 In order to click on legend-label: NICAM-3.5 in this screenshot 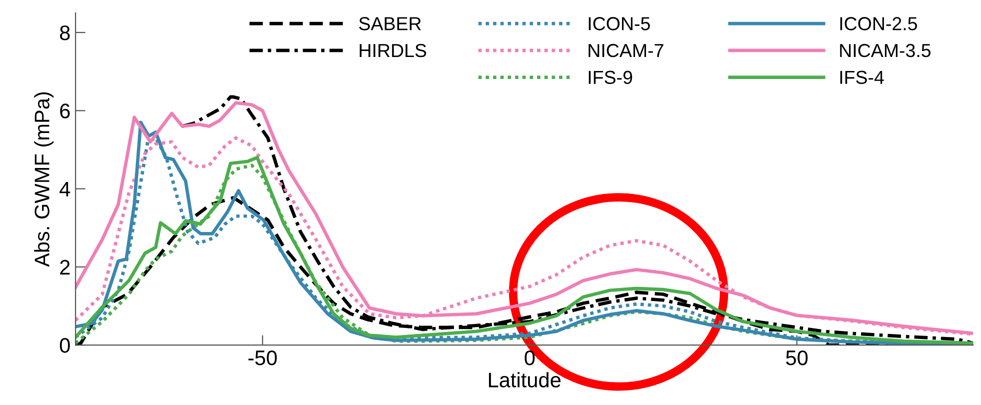, I will do `click(885, 51)`.